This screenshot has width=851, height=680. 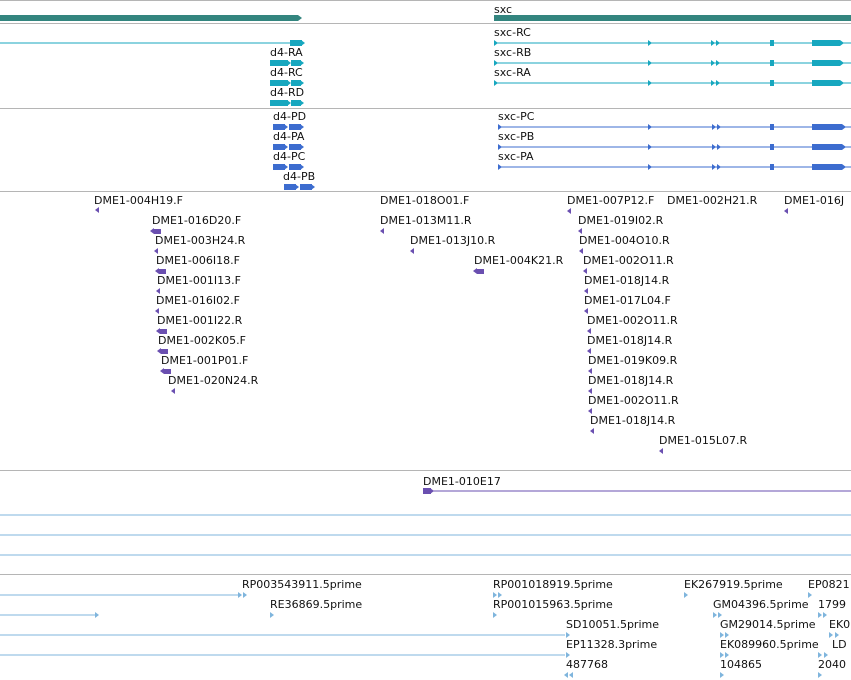 What do you see at coordinates (198, 260) in the screenshot?
I see `est-label: DME1-006I18.F` at bounding box center [198, 260].